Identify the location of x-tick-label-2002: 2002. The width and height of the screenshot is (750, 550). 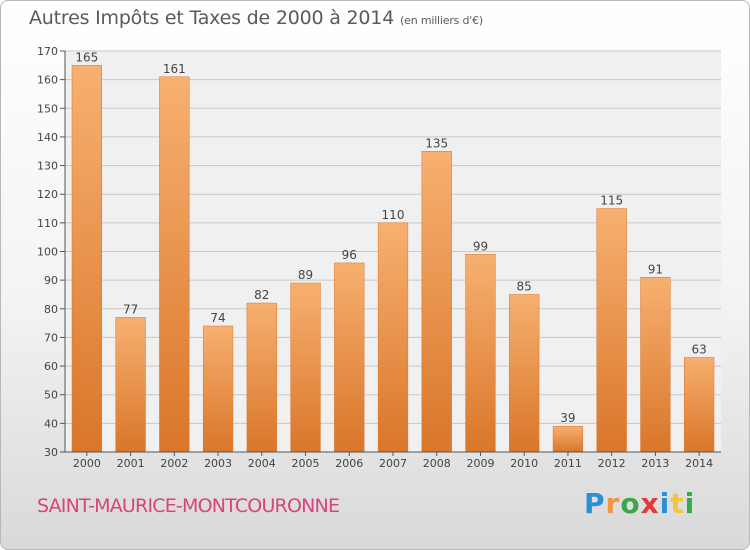
(174, 463).